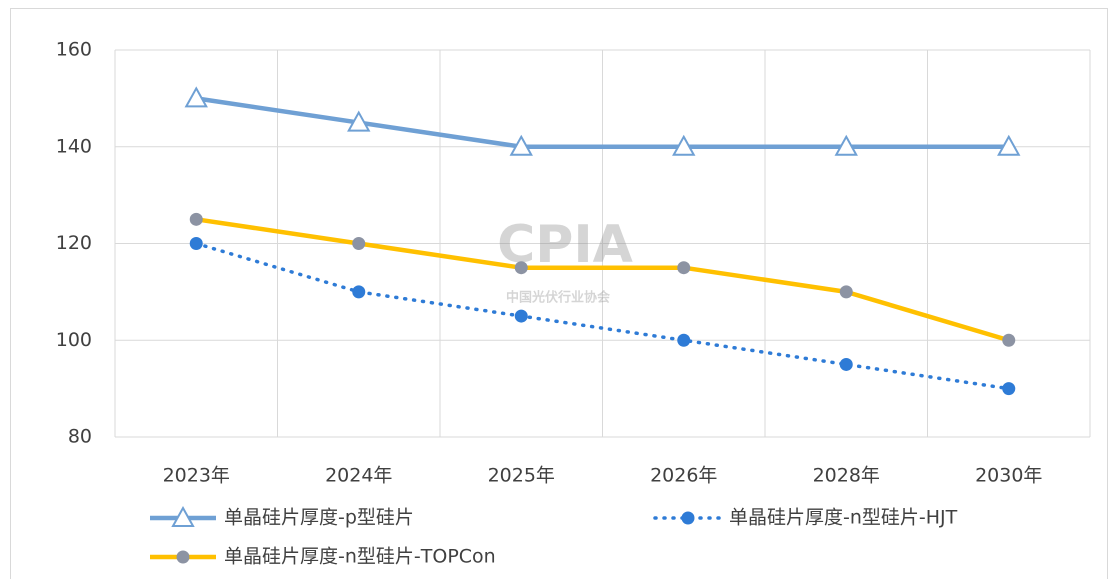 This screenshot has height=579, width=1108. Describe the element at coordinates (1008, 476) in the screenshot. I see `x-tick-label: 2030年` at that location.